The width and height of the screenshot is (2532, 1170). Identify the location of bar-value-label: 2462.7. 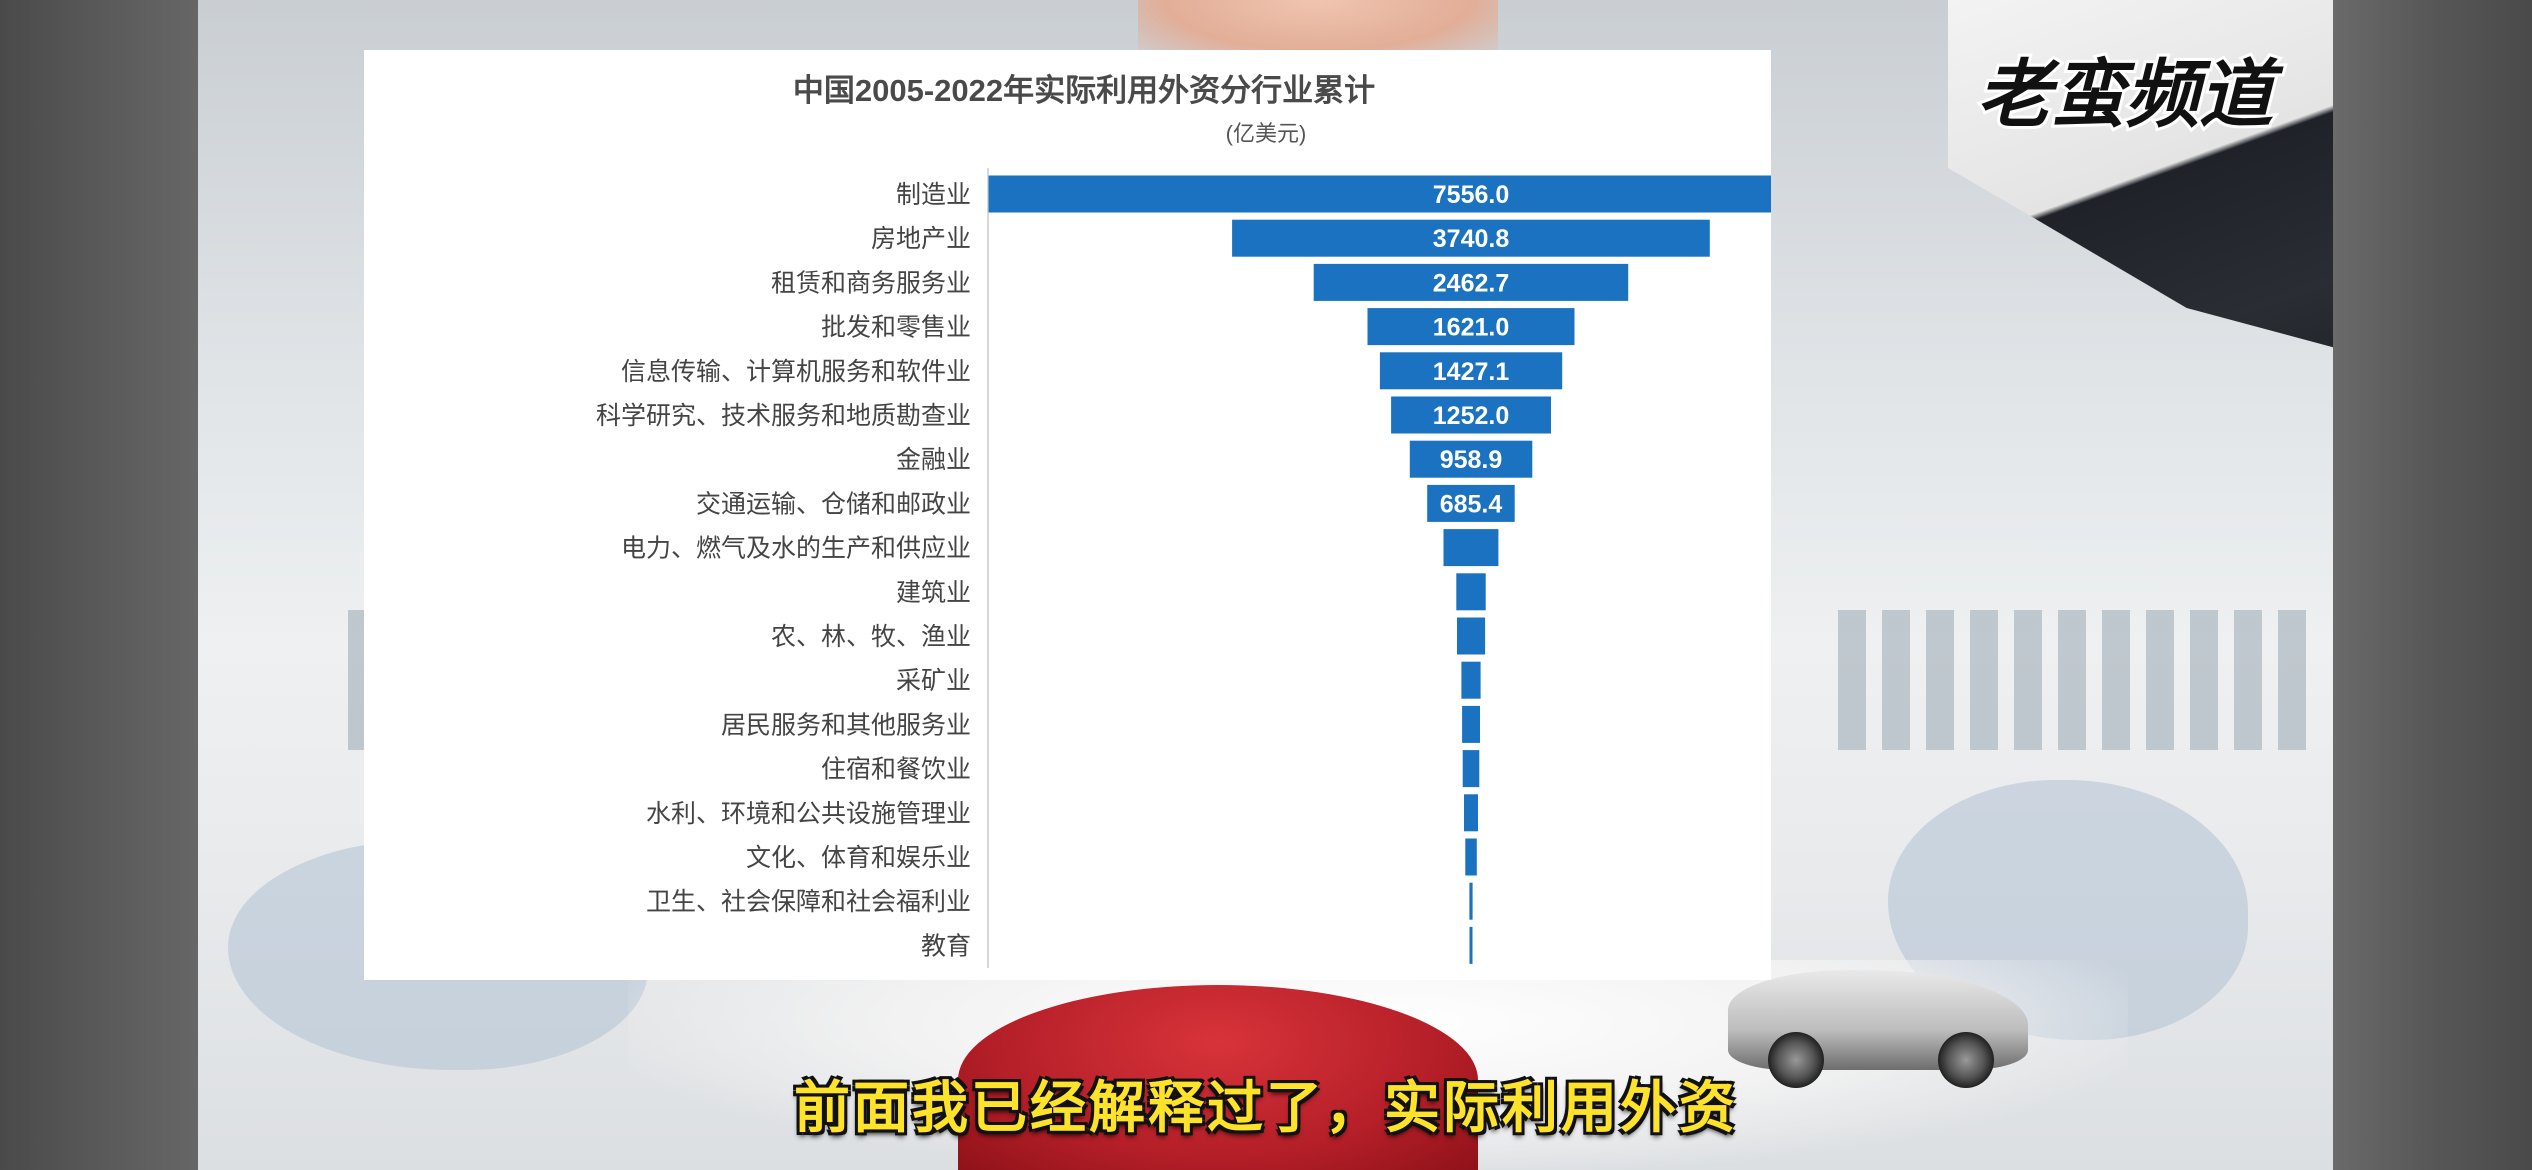
(1471, 283).